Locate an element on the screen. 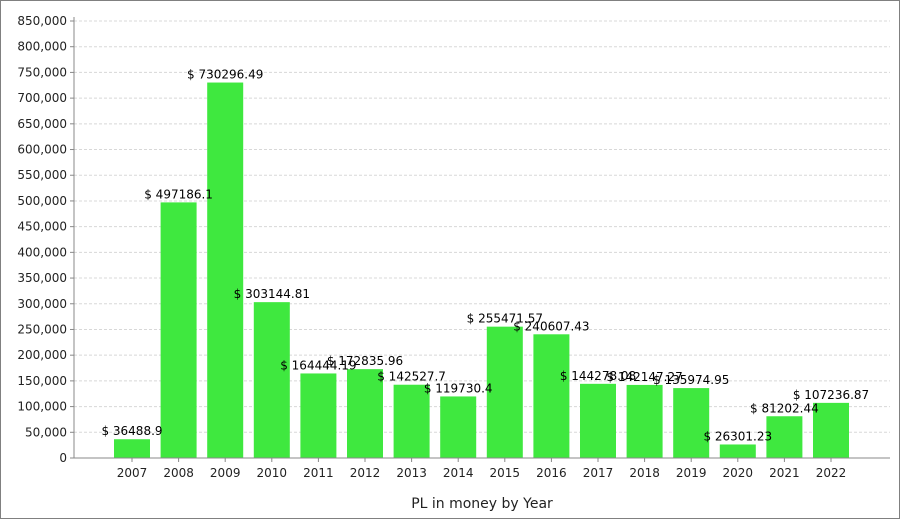 The height and width of the screenshot is (520, 900). x-tick-label-2007: 2007 is located at coordinates (132, 473).